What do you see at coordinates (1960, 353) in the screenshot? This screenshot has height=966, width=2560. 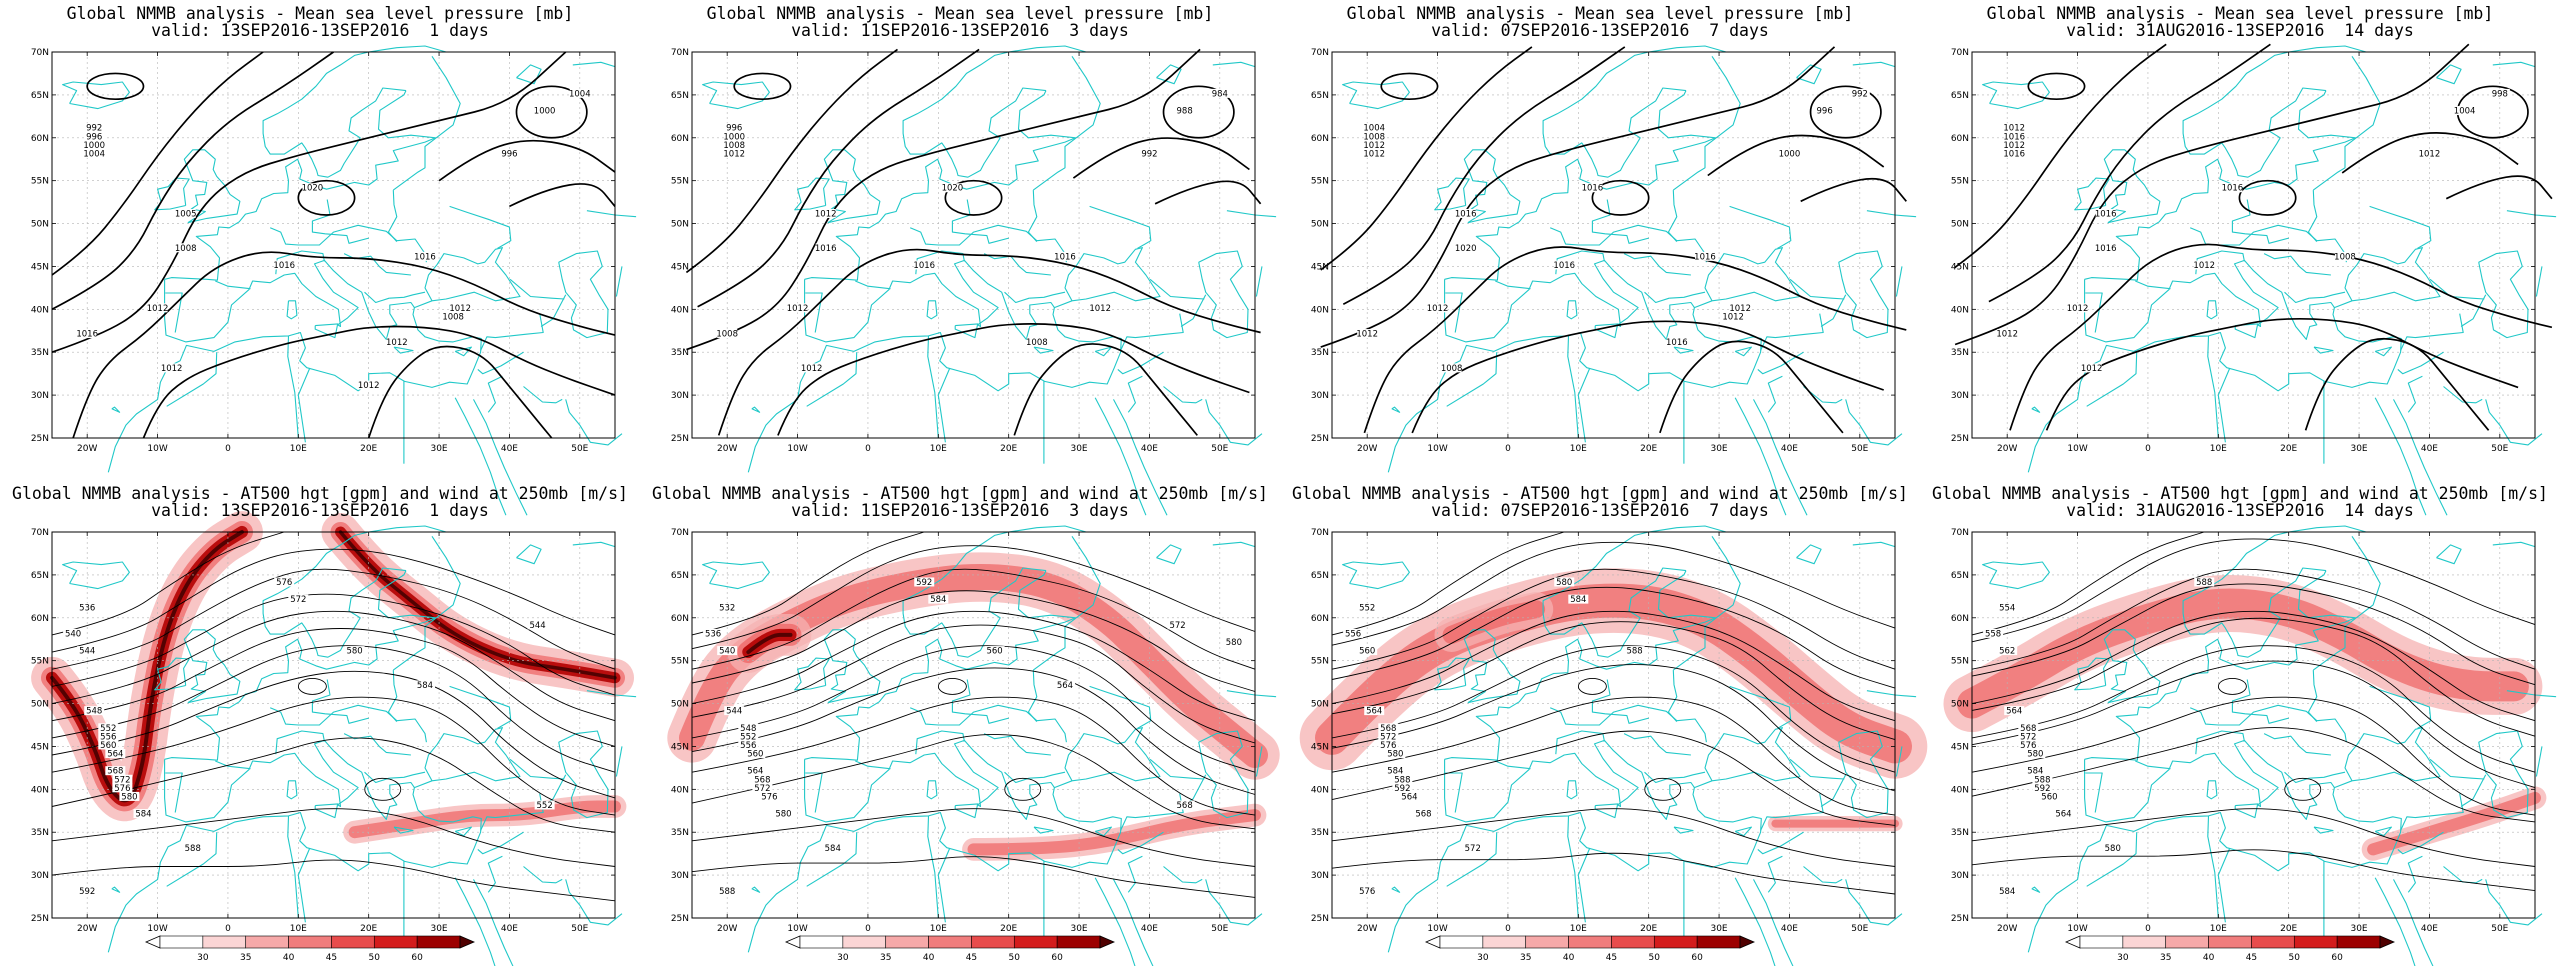 I see `lat-tick-label: 35N` at bounding box center [1960, 353].